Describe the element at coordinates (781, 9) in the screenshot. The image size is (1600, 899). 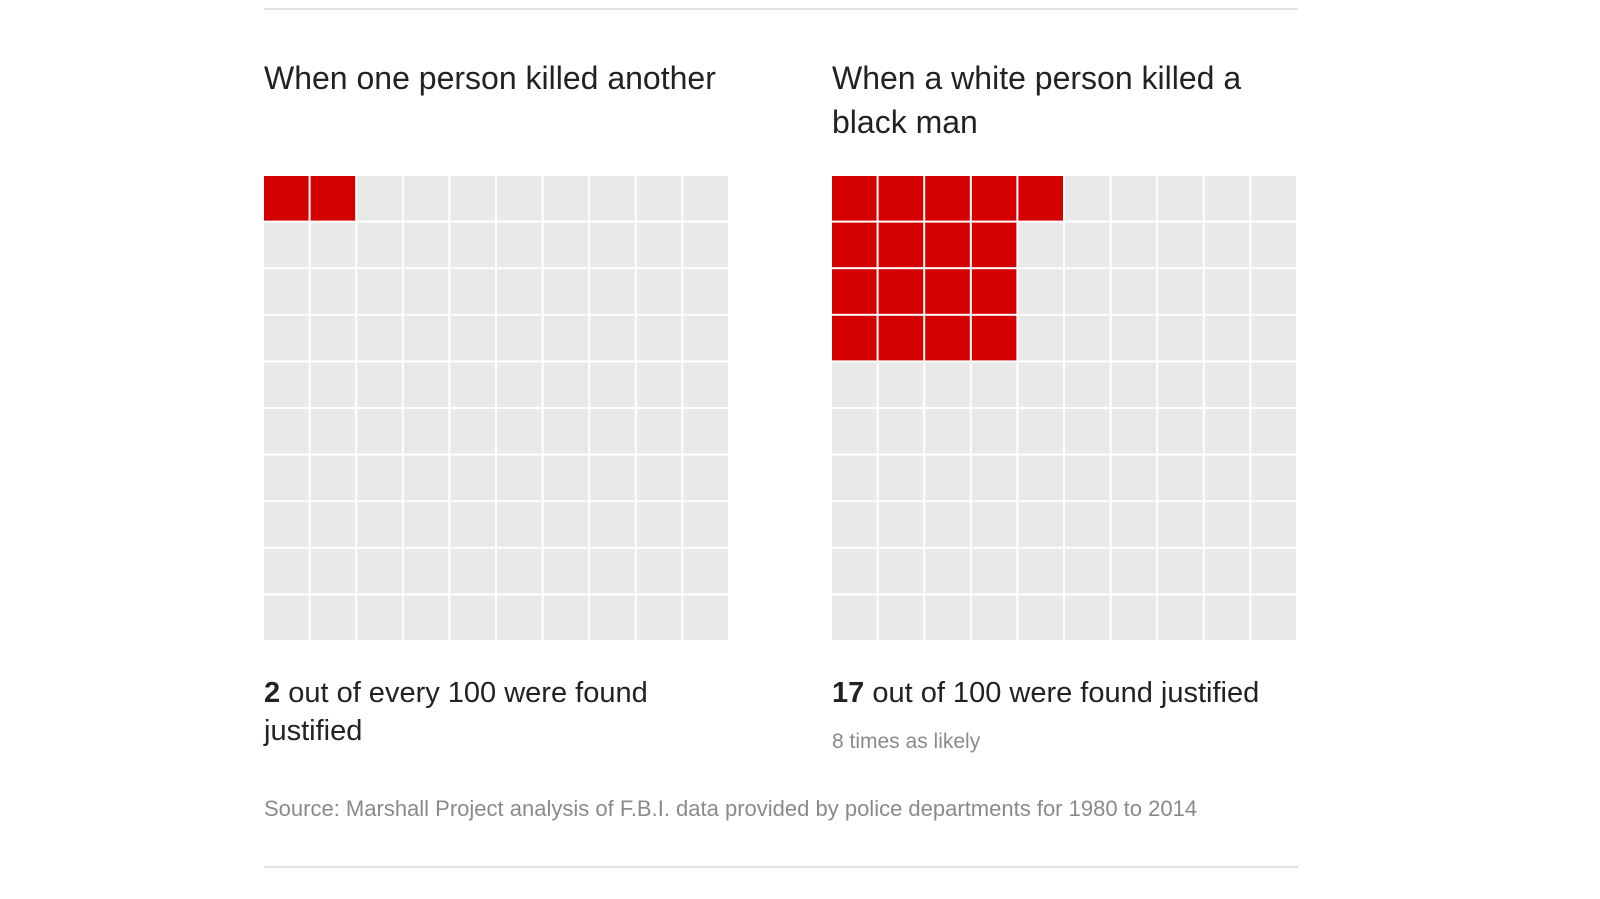
I see `top-divider` at that location.